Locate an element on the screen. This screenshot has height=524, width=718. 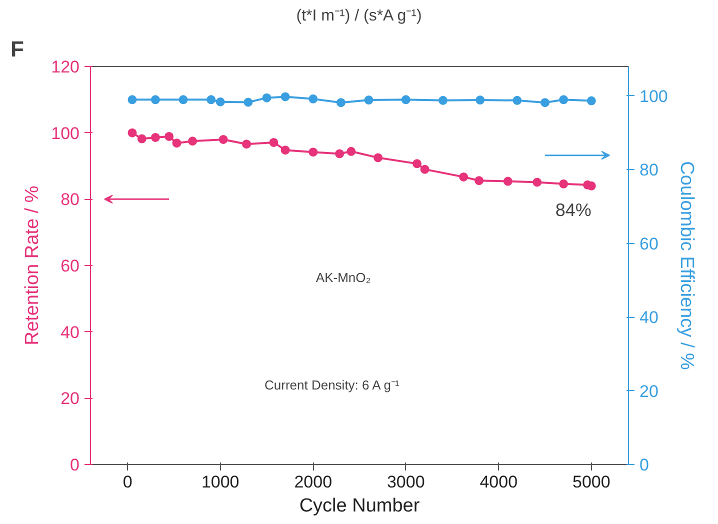
y-axis-title: Retention Rate / % is located at coordinates (33, 266).